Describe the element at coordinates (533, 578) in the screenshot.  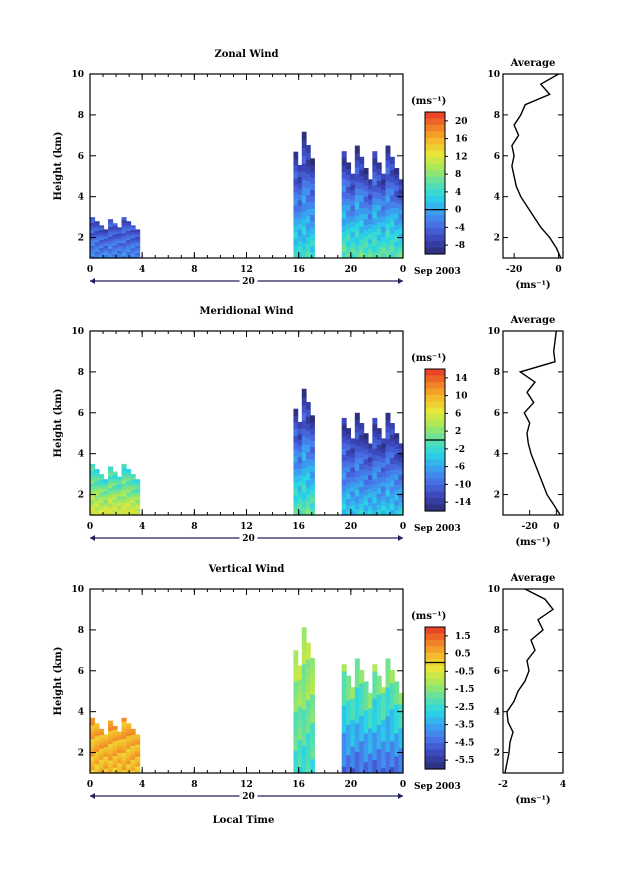
I see `average-title: Average` at that location.